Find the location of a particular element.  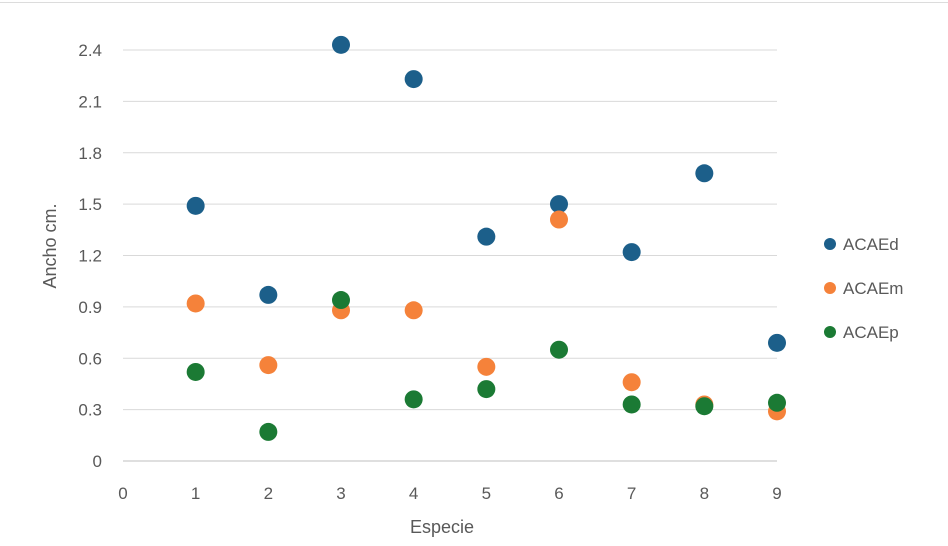

y-axis-ticks: 0 0.3 0.6 0.9 1.2 1.5 1.8 2.1 2.4 is located at coordinates (90, 256).